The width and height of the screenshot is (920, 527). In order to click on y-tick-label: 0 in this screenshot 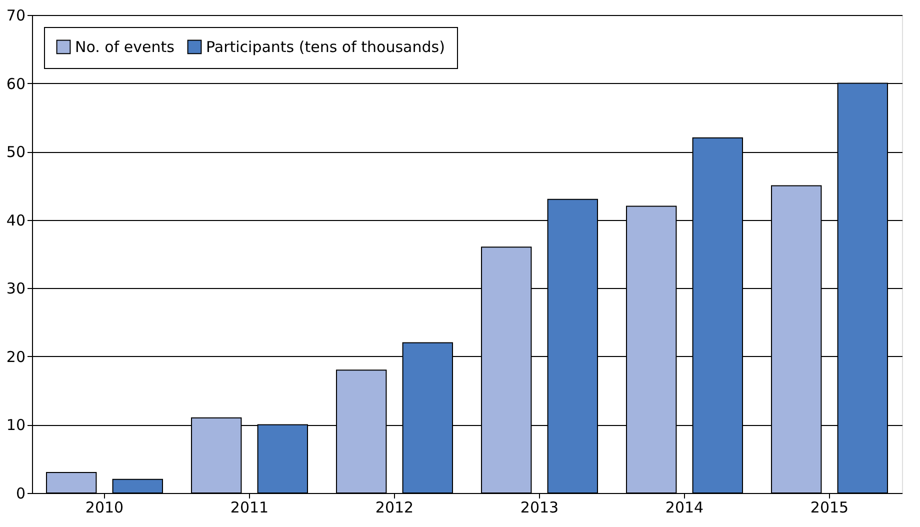, I will do `click(21, 493)`.